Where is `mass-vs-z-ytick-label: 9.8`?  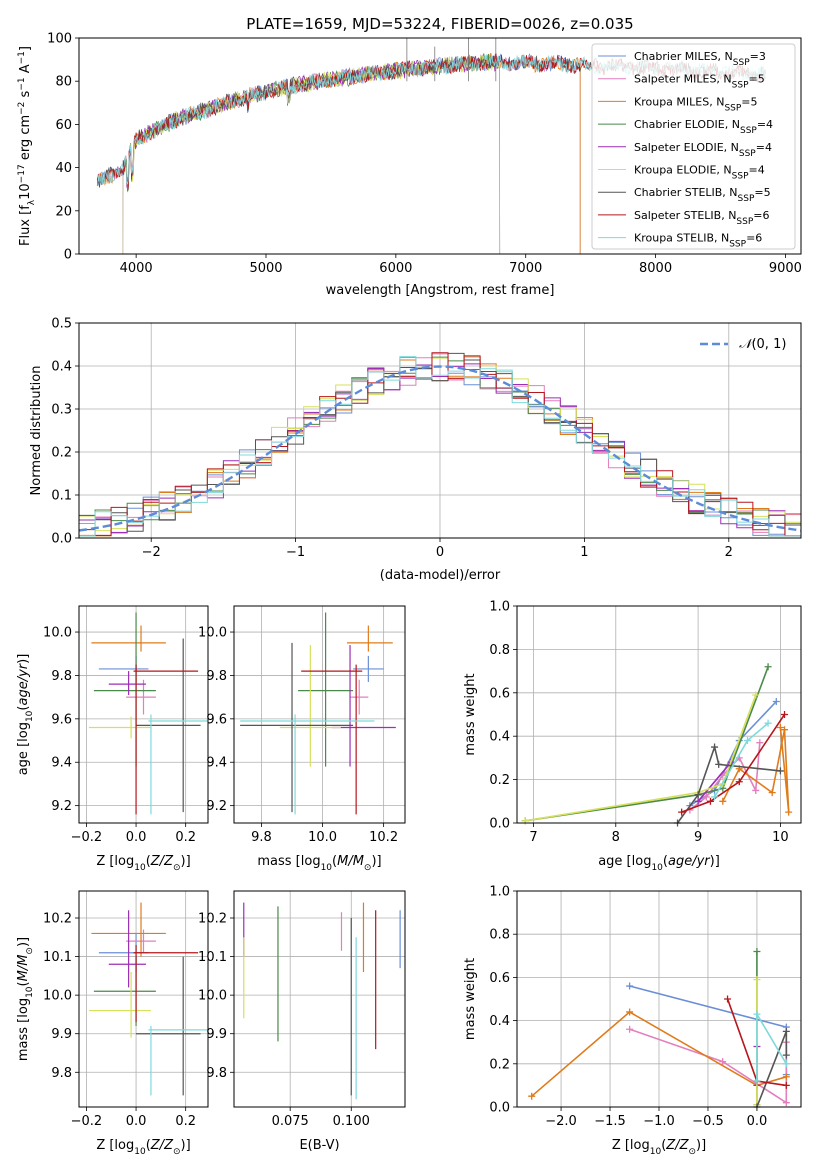
mass-vs-z-ytick-label: 9.8 is located at coordinates (61, 1073).